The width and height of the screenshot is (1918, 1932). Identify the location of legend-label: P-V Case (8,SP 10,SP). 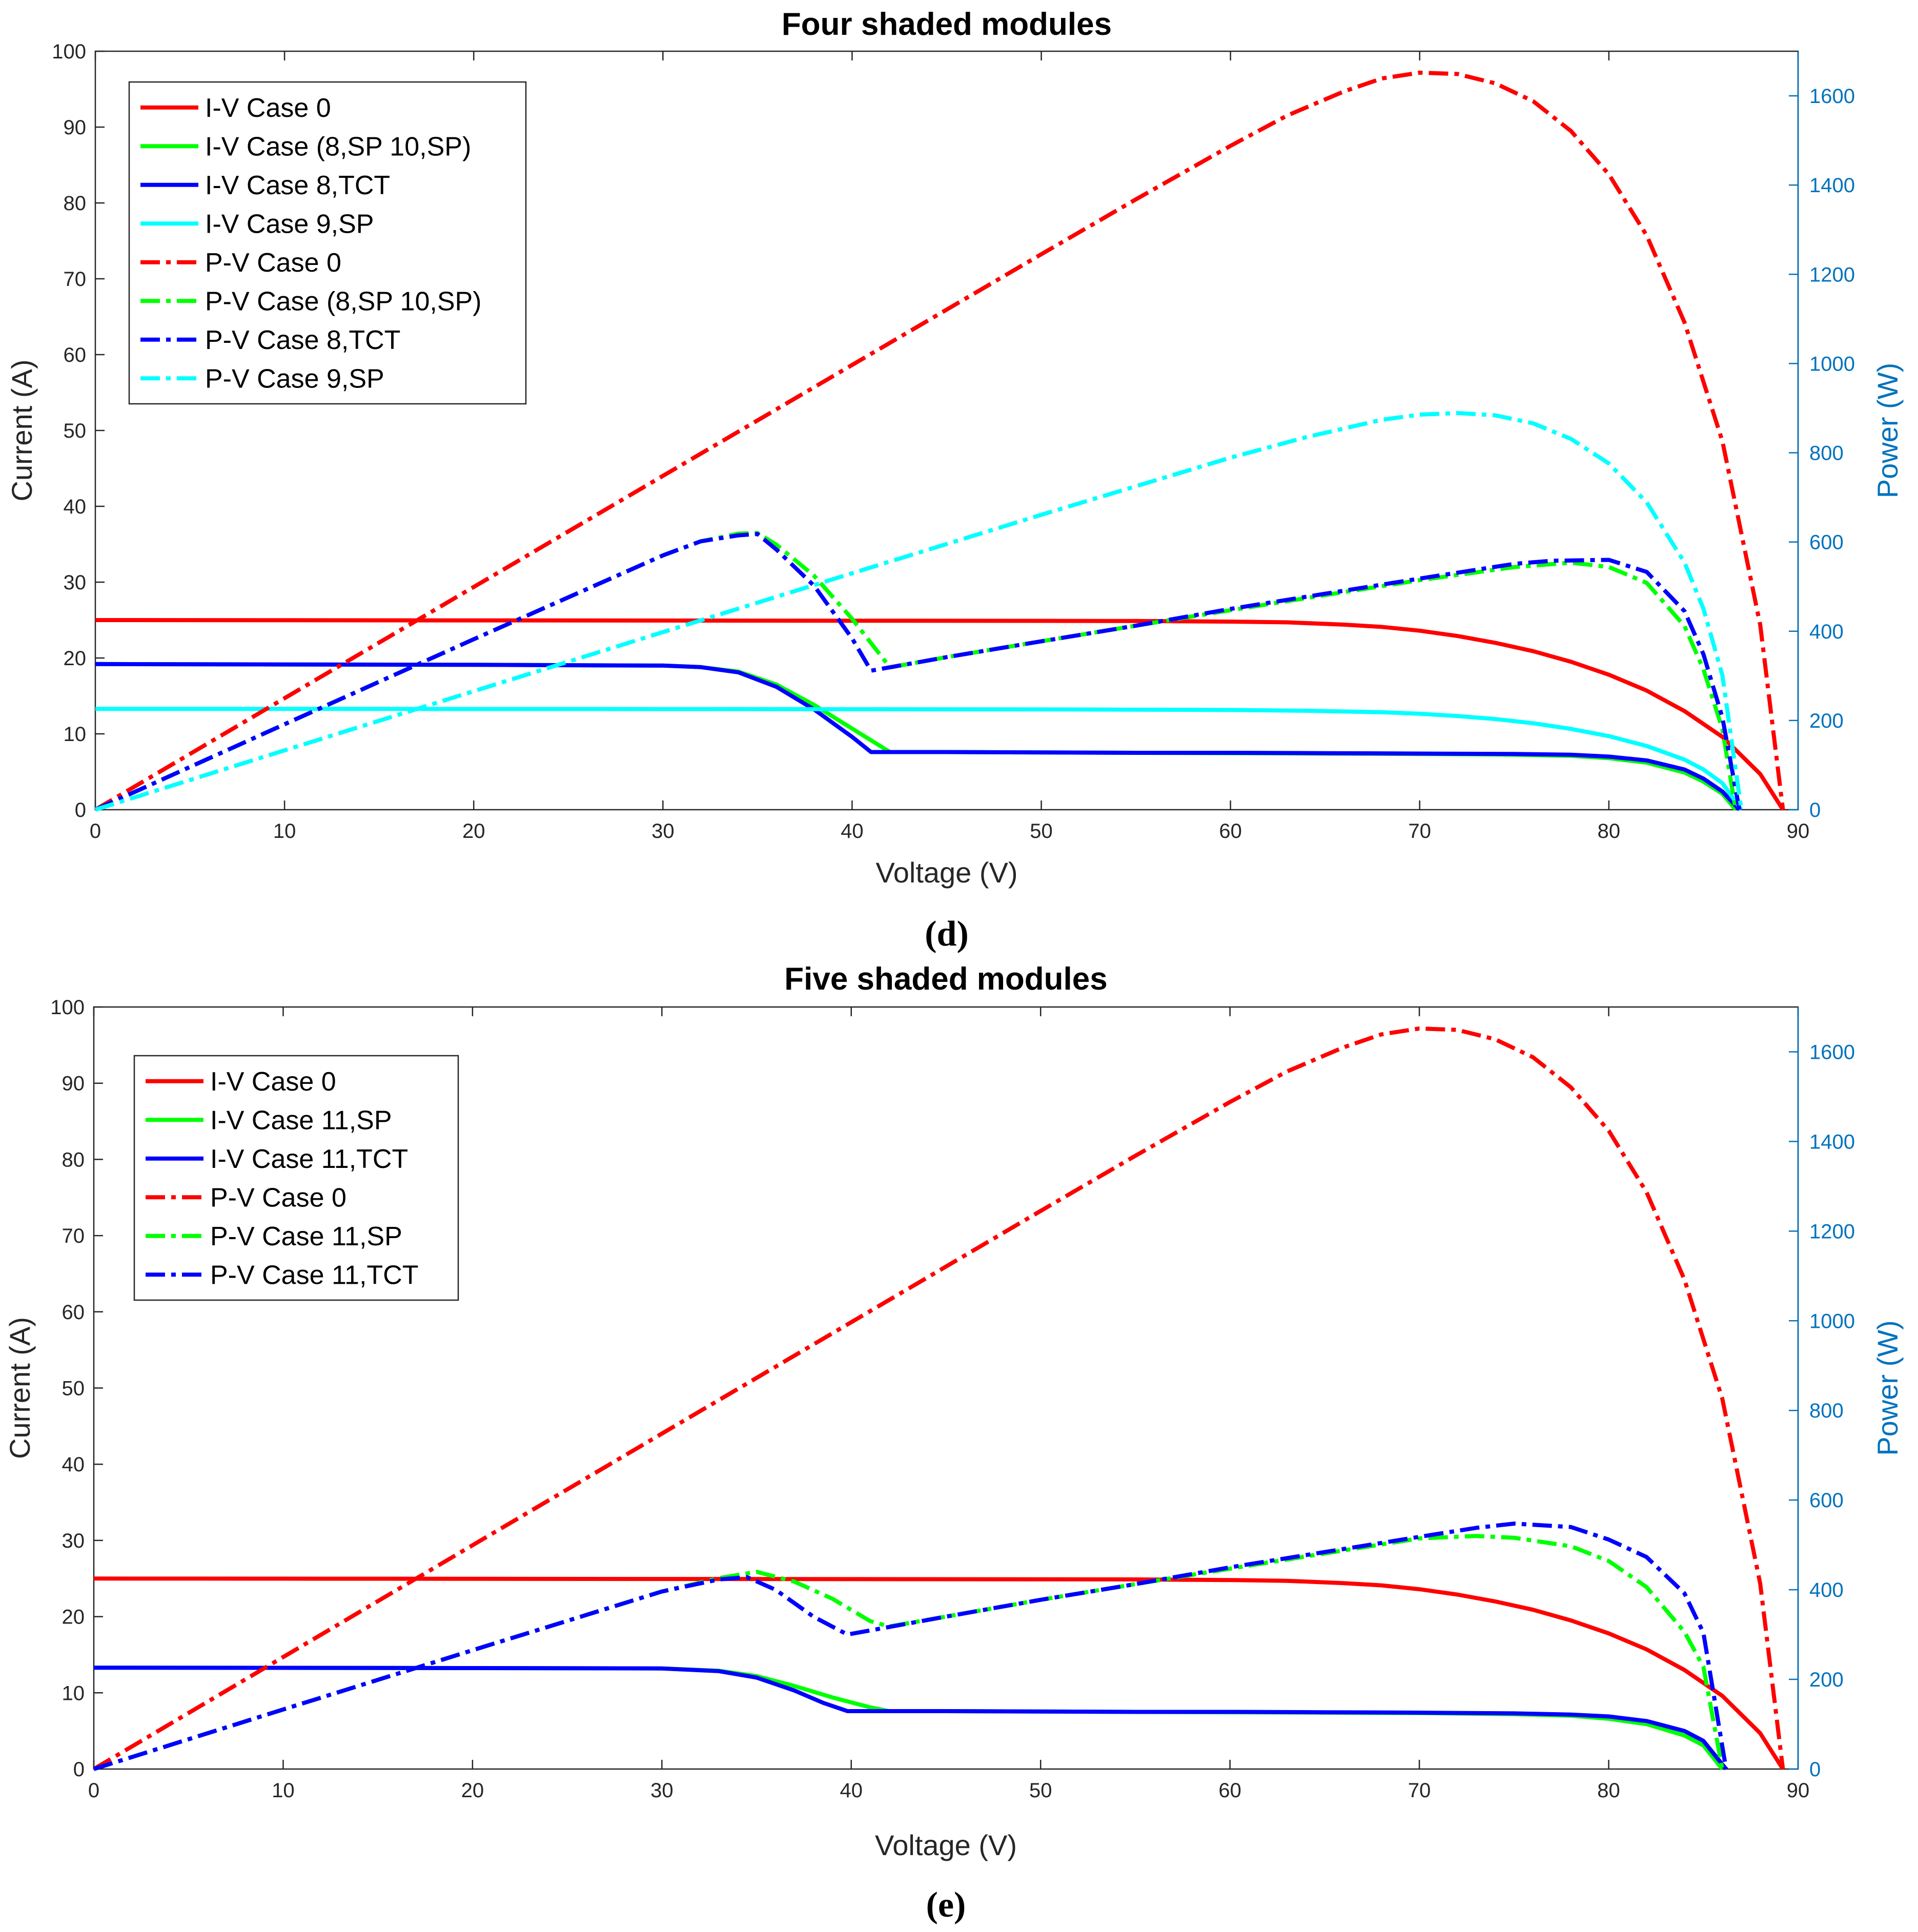
(343, 301).